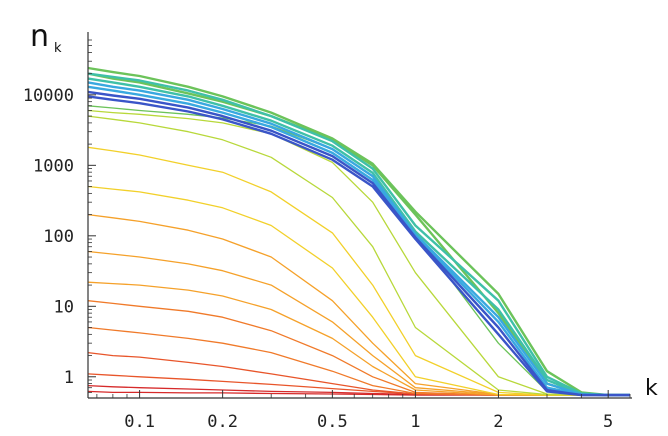 The width and height of the screenshot is (668, 436). What do you see at coordinates (498, 422) in the screenshot?
I see `x-tick-label: 2` at bounding box center [498, 422].